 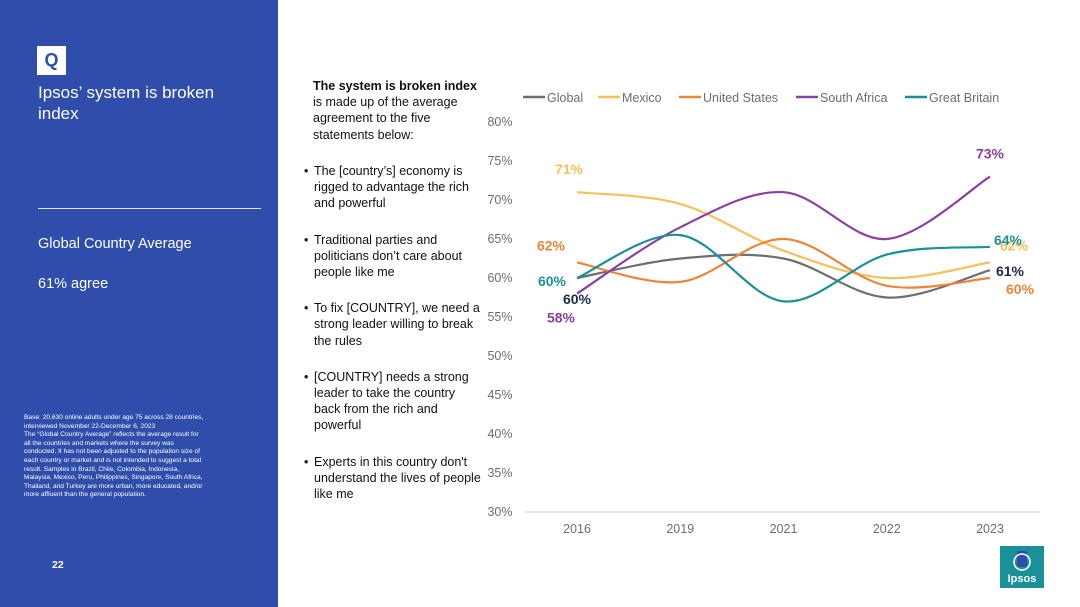 What do you see at coordinates (577, 529) in the screenshot?
I see `x-tick-label: 2016` at bounding box center [577, 529].